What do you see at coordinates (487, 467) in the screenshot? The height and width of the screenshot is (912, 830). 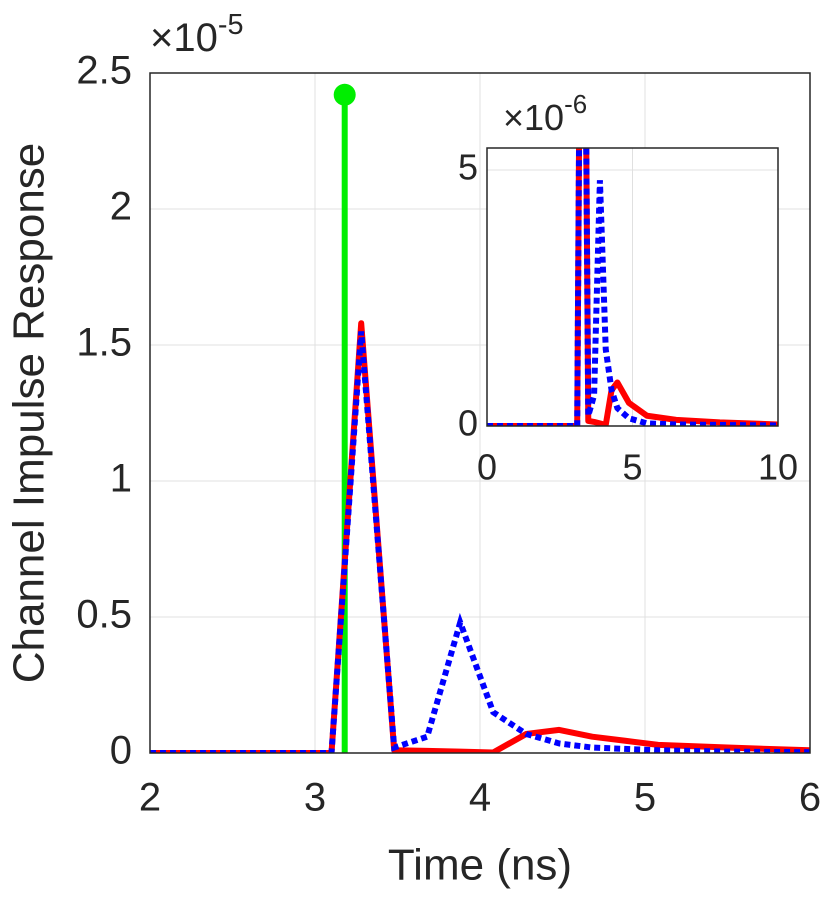 I see `x-tick-label: 0` at bounding box center [487, 467].